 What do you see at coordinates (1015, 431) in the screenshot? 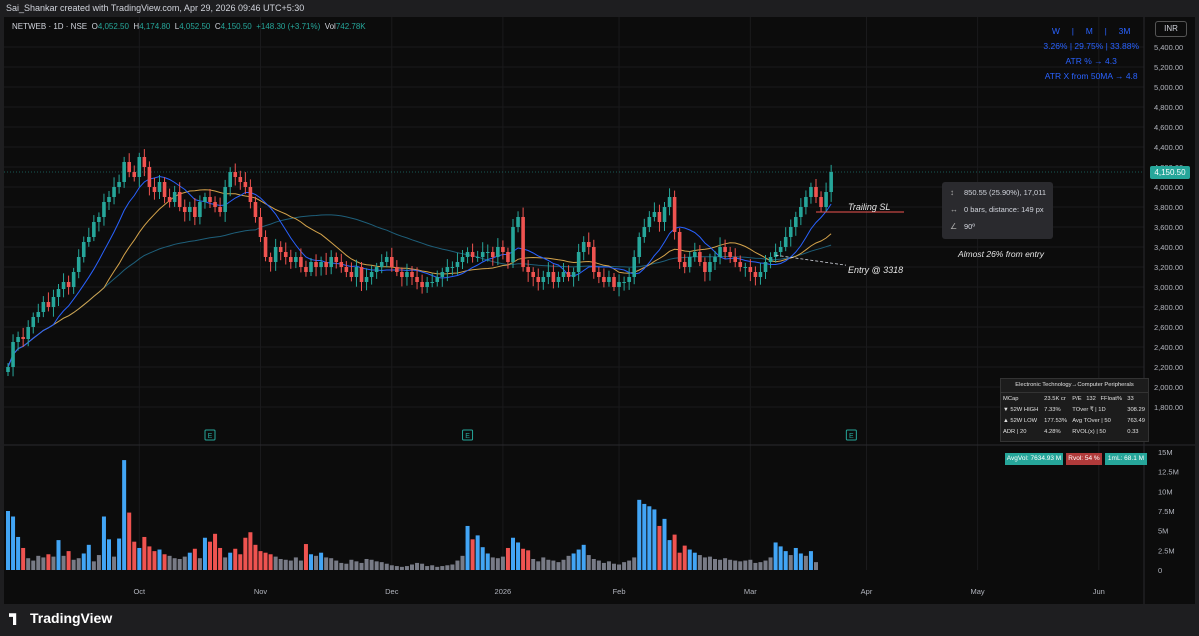
I see `table-cell: ADR | 20` at bounding box center [1015, 431].